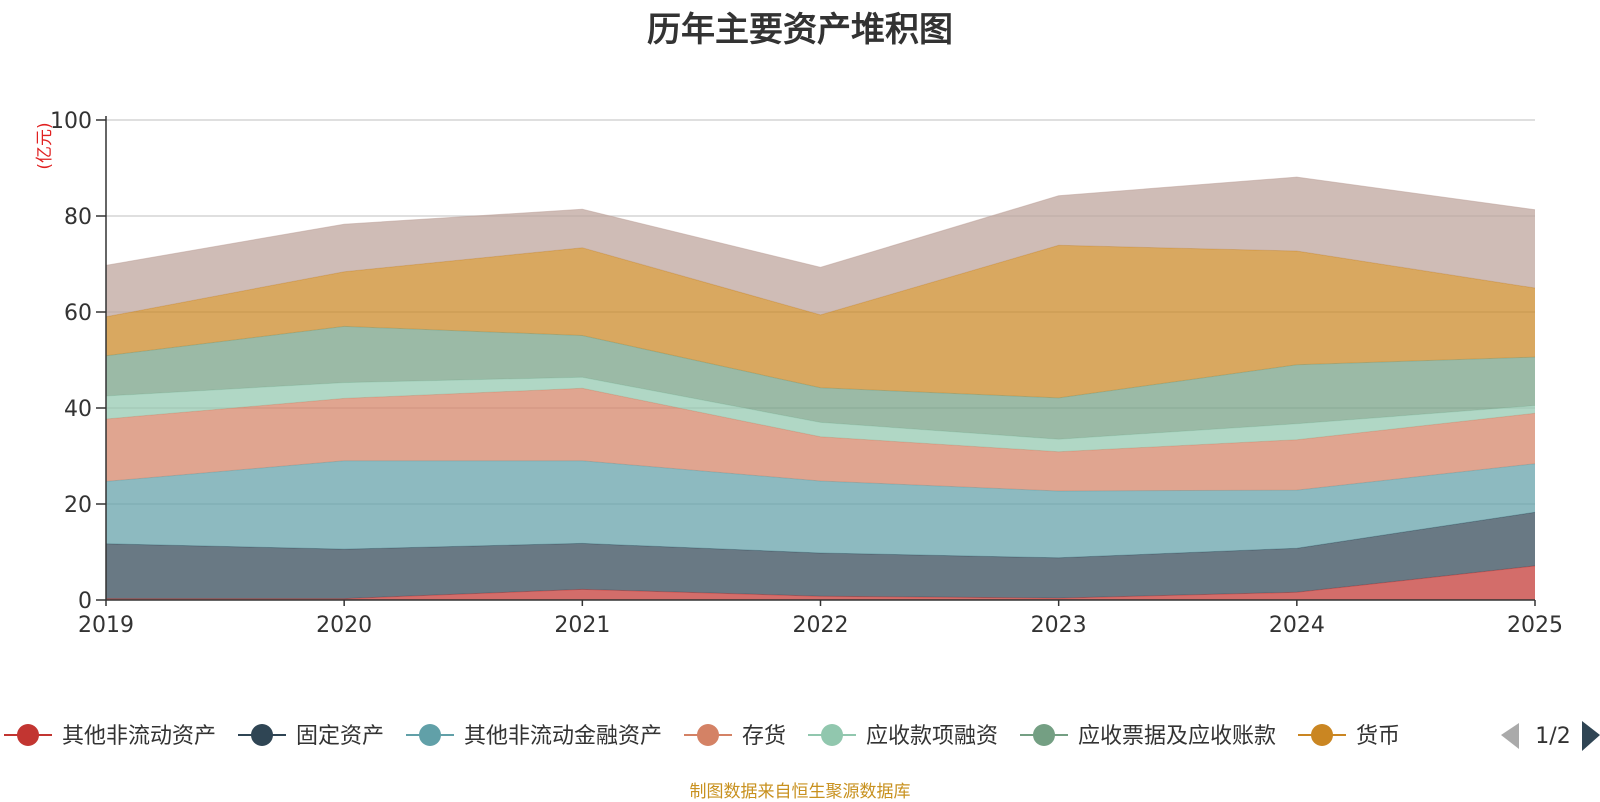  I want to click on legend-label: 应收票据及应收账款, so click(1177, 736).